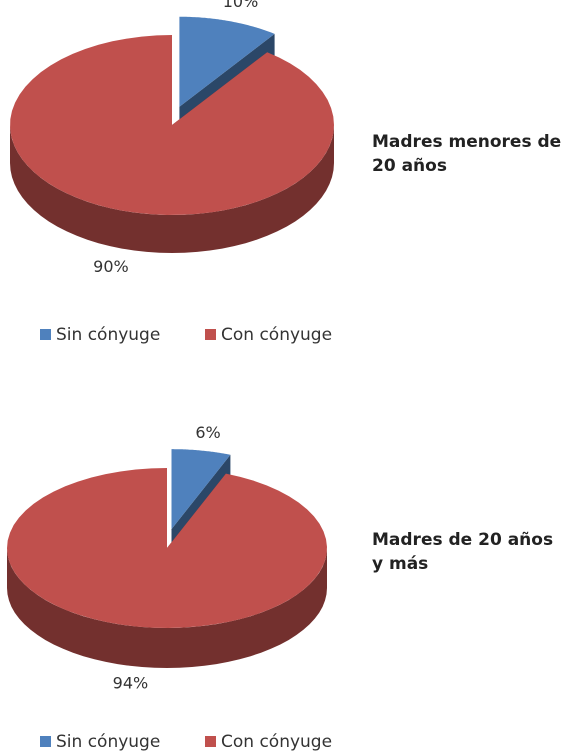 Image resolution: width=566 pixels, height=751 pixels. What do you see at coordinates (207, 432) in the screenshot?
I see `data-label: 6%` at bounding box center [207, 432].